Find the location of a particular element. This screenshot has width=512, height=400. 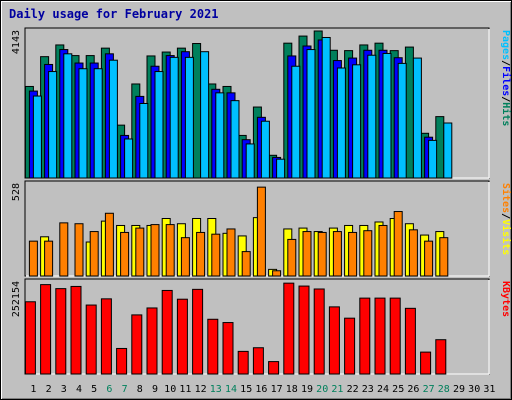

day-label-30: 30 is located at coordinates (474, 389).